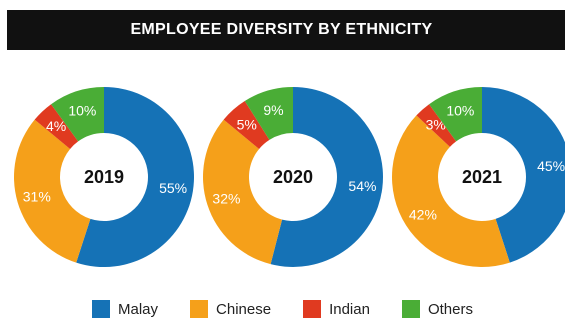 This screenshot has height=322, width=565. I want to click on slice-label-malay-2020: 54%, so click(362, 186).